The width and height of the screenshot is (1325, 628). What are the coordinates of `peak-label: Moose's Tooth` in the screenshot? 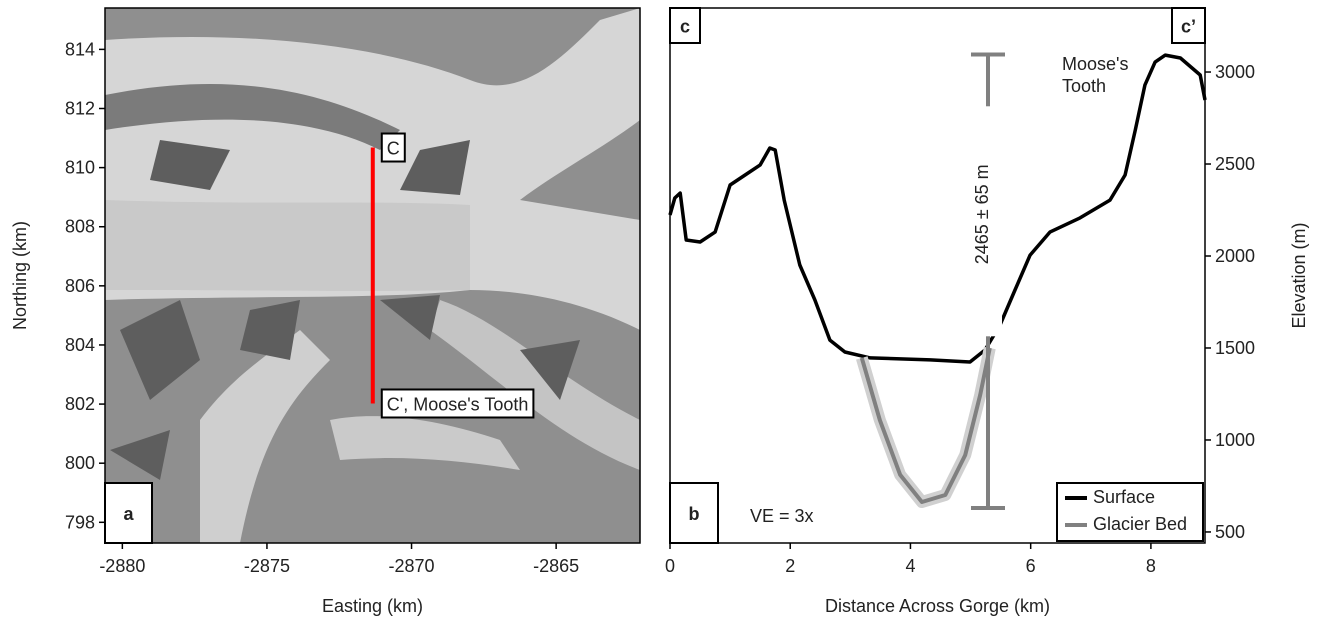 It's located at (1095, 75).